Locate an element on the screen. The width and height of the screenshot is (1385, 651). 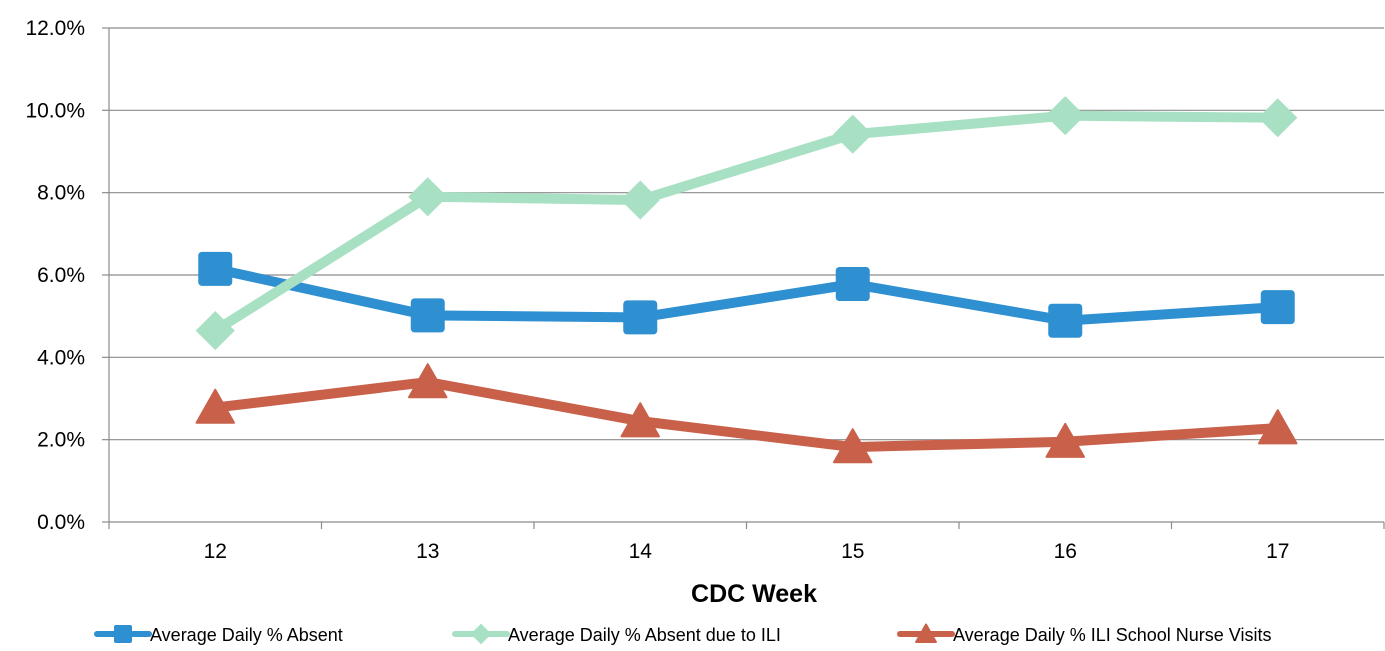
legend-label: Average Daily % Absent due to ILI is located at coordinates (644, 635).